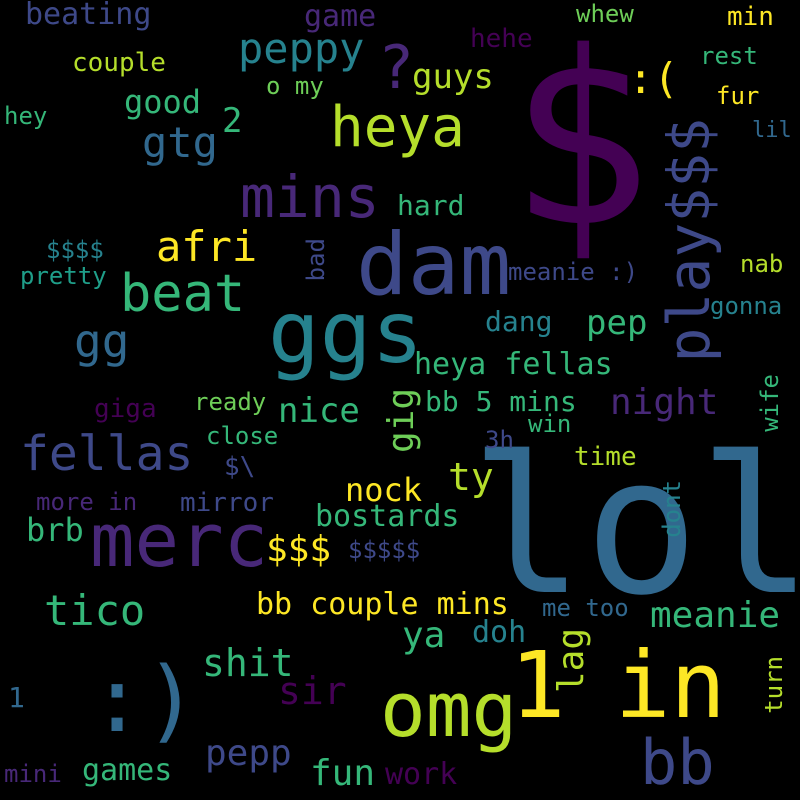 The width and height of the screenshot is (800, 800). I want to click on word-close: close, so click(242, 436).